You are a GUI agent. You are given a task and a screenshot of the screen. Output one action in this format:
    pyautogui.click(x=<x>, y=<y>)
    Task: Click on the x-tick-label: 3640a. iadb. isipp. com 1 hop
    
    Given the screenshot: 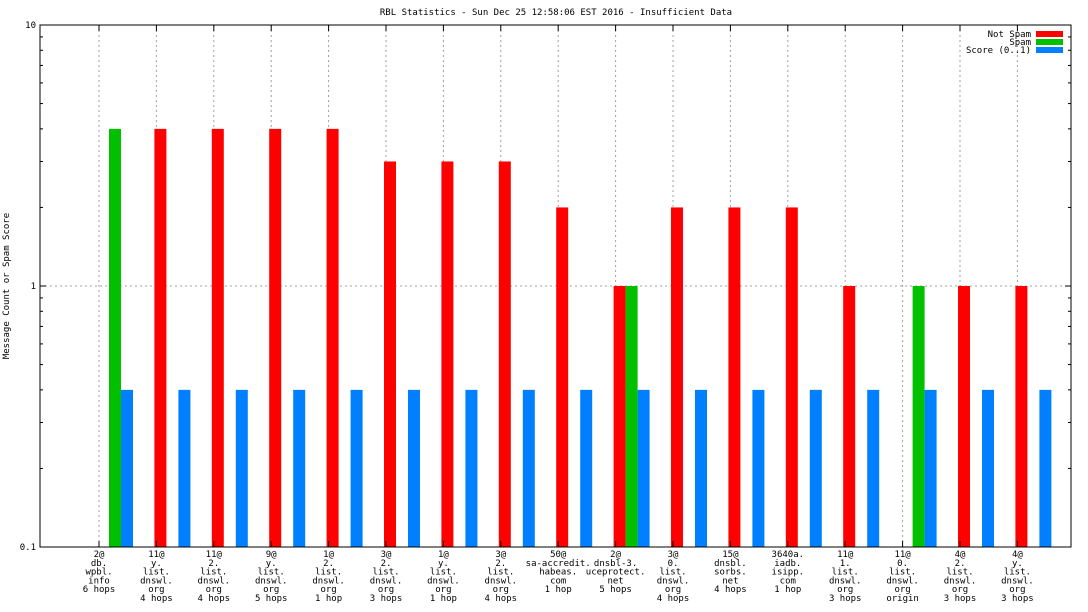 What is the action you would take?
    pyautogui.click(x=788, y=572)
    